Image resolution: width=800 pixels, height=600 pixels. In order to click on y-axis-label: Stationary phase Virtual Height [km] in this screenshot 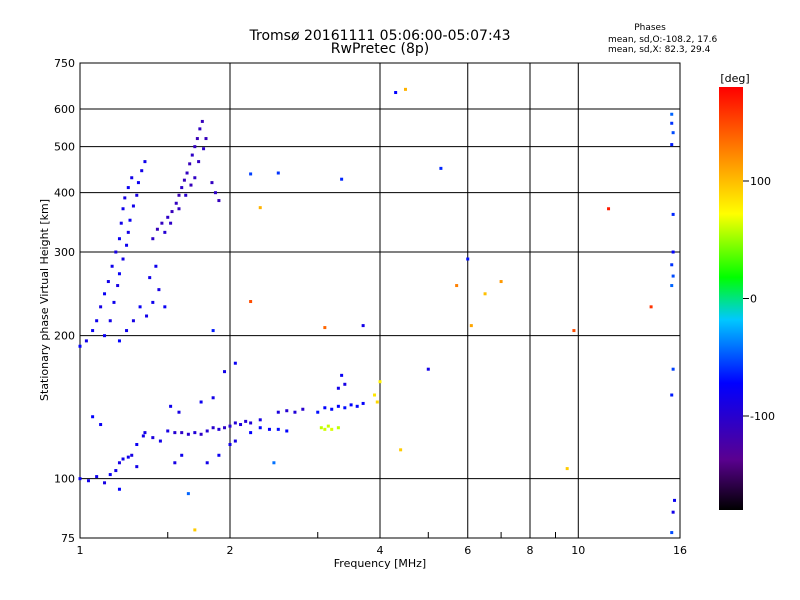, I will do `click(44, 300)`.